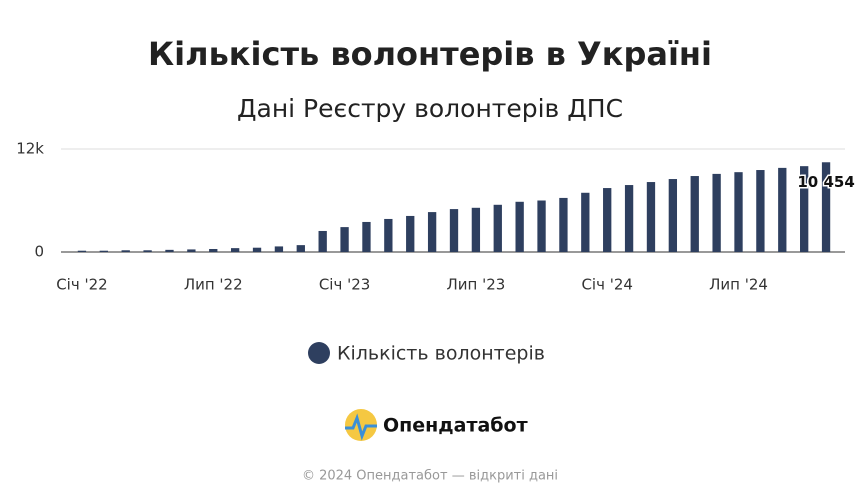 The image size is (859, 502). Describe the element at coordinates (606, 285) in the screenshot. I see `x-tick-label: Січ '24` at that location.